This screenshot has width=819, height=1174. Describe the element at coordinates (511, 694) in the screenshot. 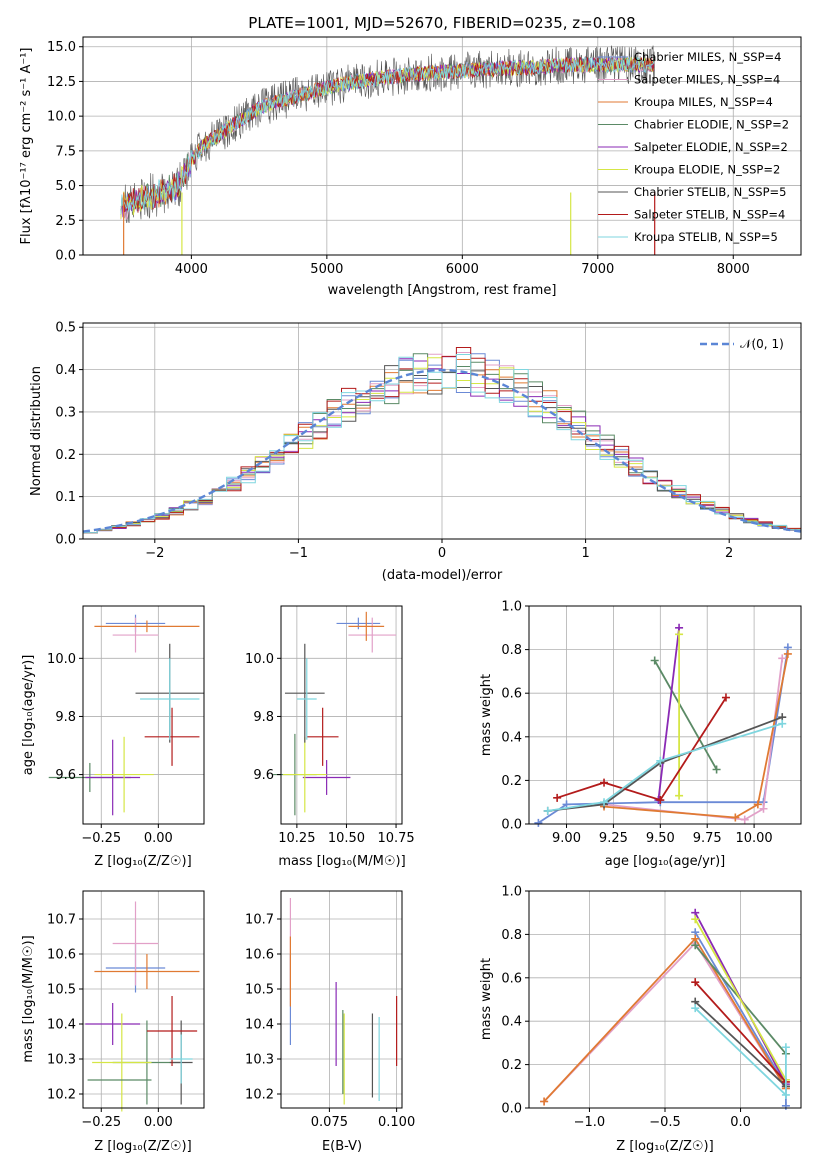

I see `mw-age-ytick-label: 0.6` at that location.